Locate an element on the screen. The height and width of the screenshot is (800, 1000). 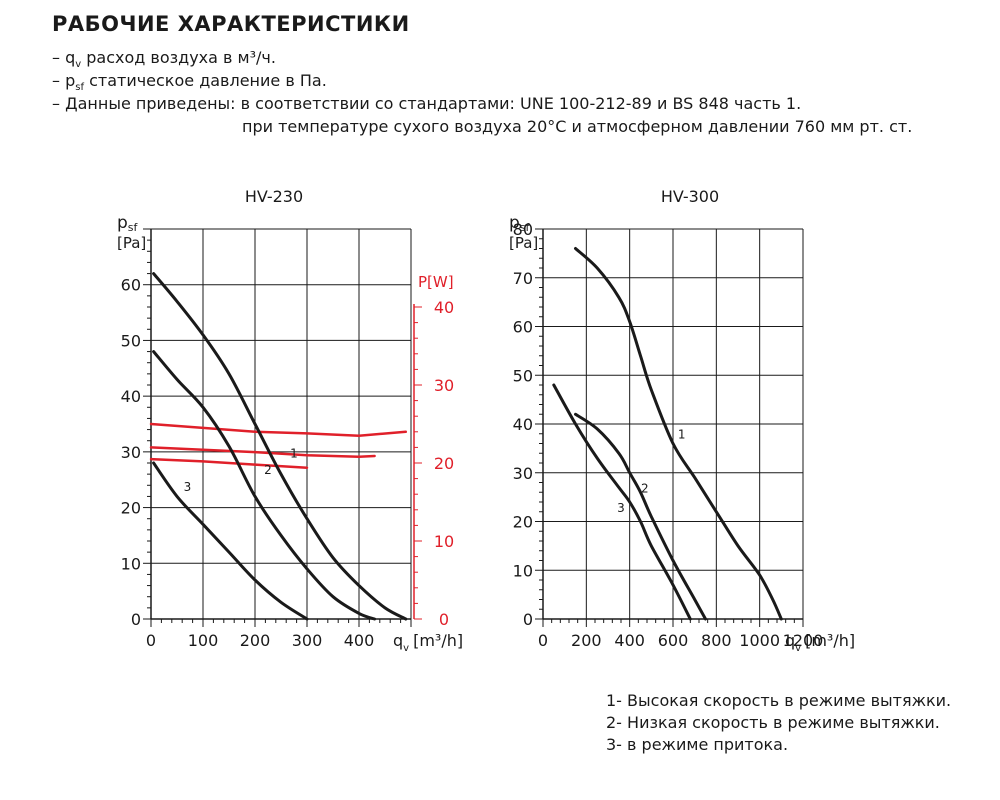
chart1-xtick-label: 100 is located at coordinates (203, 640).